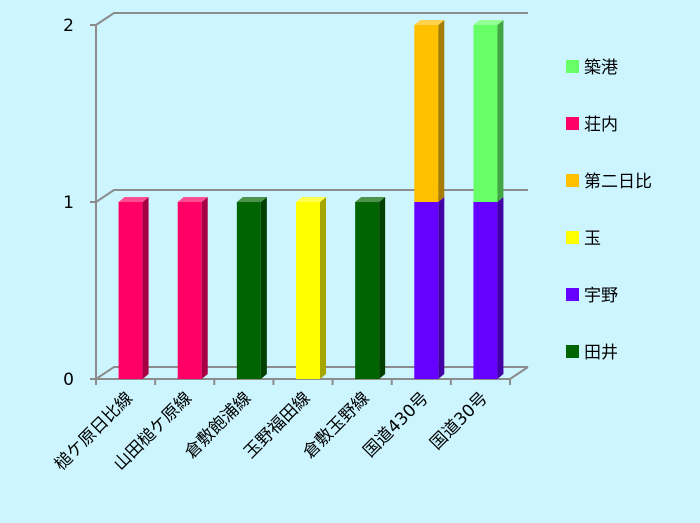 This screenshot has width=700, height=523. Describe the element at coordinates (601, 353) in the screenshot. I see `legend-label: 田井` at that location.